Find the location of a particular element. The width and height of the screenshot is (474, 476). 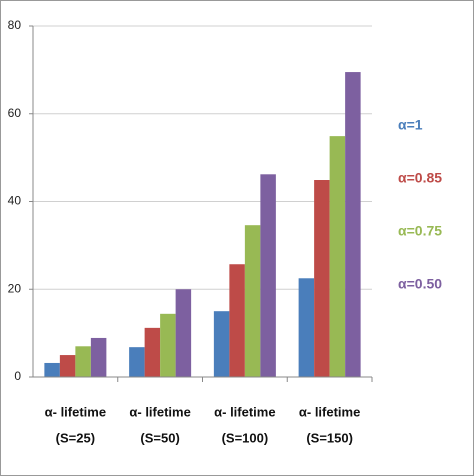

x-tick-label: (S=150) is located at coordinates (329, 437).